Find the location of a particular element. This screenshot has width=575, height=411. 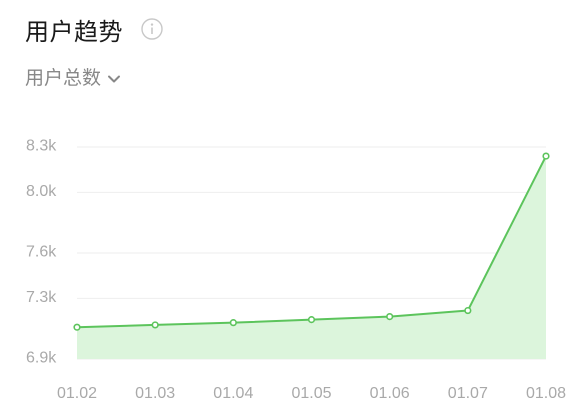

metric-dropdown: 用户总数 is located at coordinates (73, 76).